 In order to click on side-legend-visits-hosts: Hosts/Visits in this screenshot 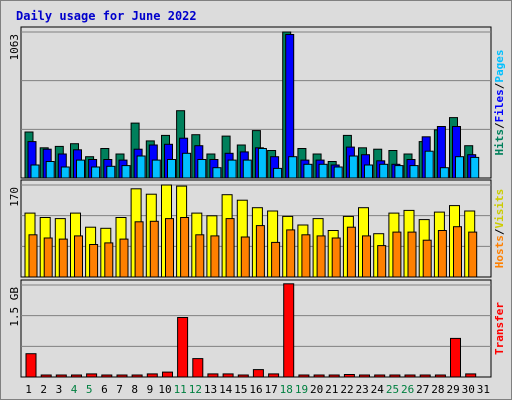, I will do `click(499, 229)`.